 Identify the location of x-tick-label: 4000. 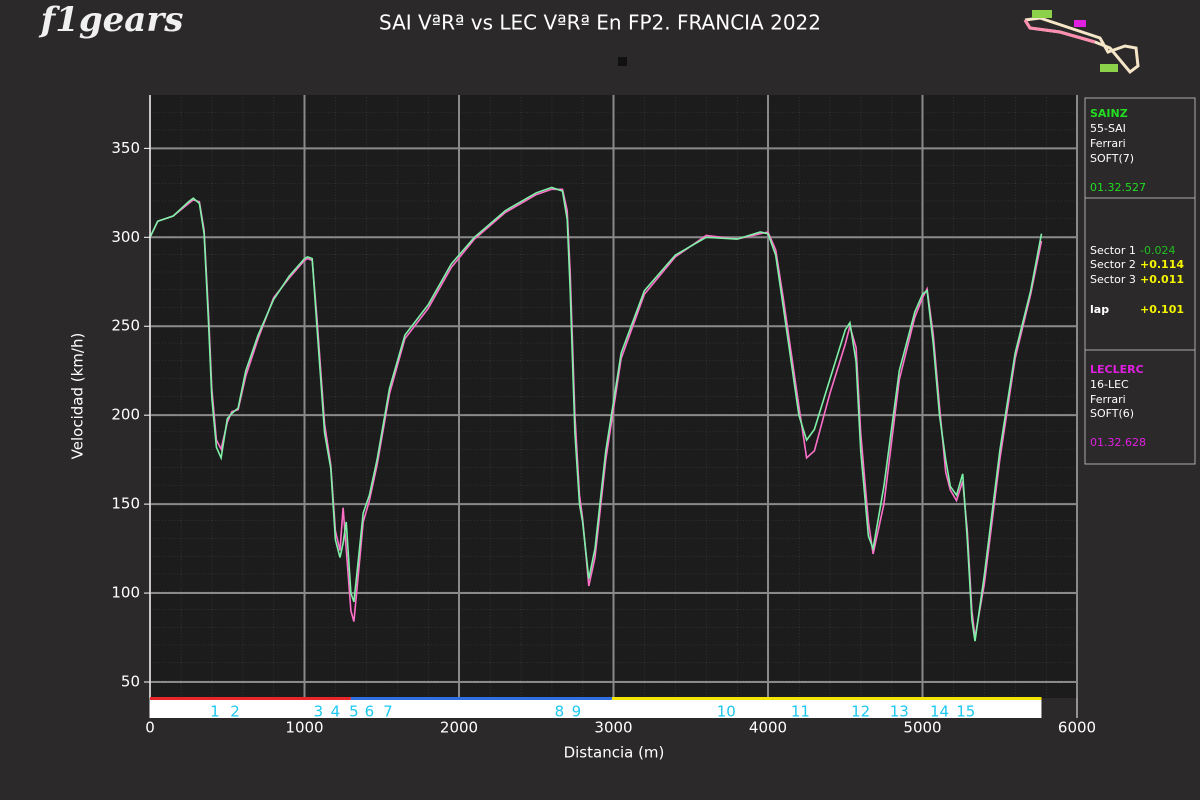
(768, 728).